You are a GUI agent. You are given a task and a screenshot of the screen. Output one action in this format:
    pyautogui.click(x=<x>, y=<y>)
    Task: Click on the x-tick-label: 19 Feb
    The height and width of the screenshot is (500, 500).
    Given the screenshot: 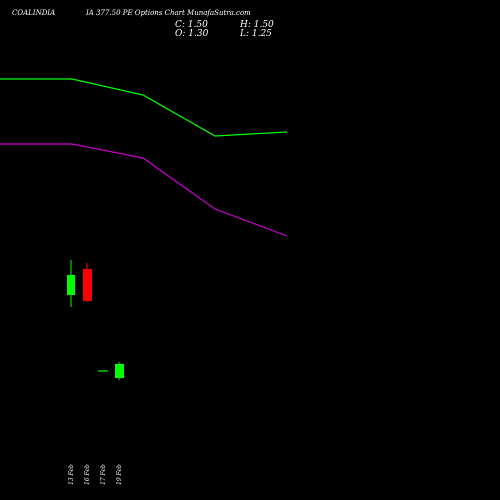 What is the action you would take?
    pyautogui.click(x=119, y=474)
    